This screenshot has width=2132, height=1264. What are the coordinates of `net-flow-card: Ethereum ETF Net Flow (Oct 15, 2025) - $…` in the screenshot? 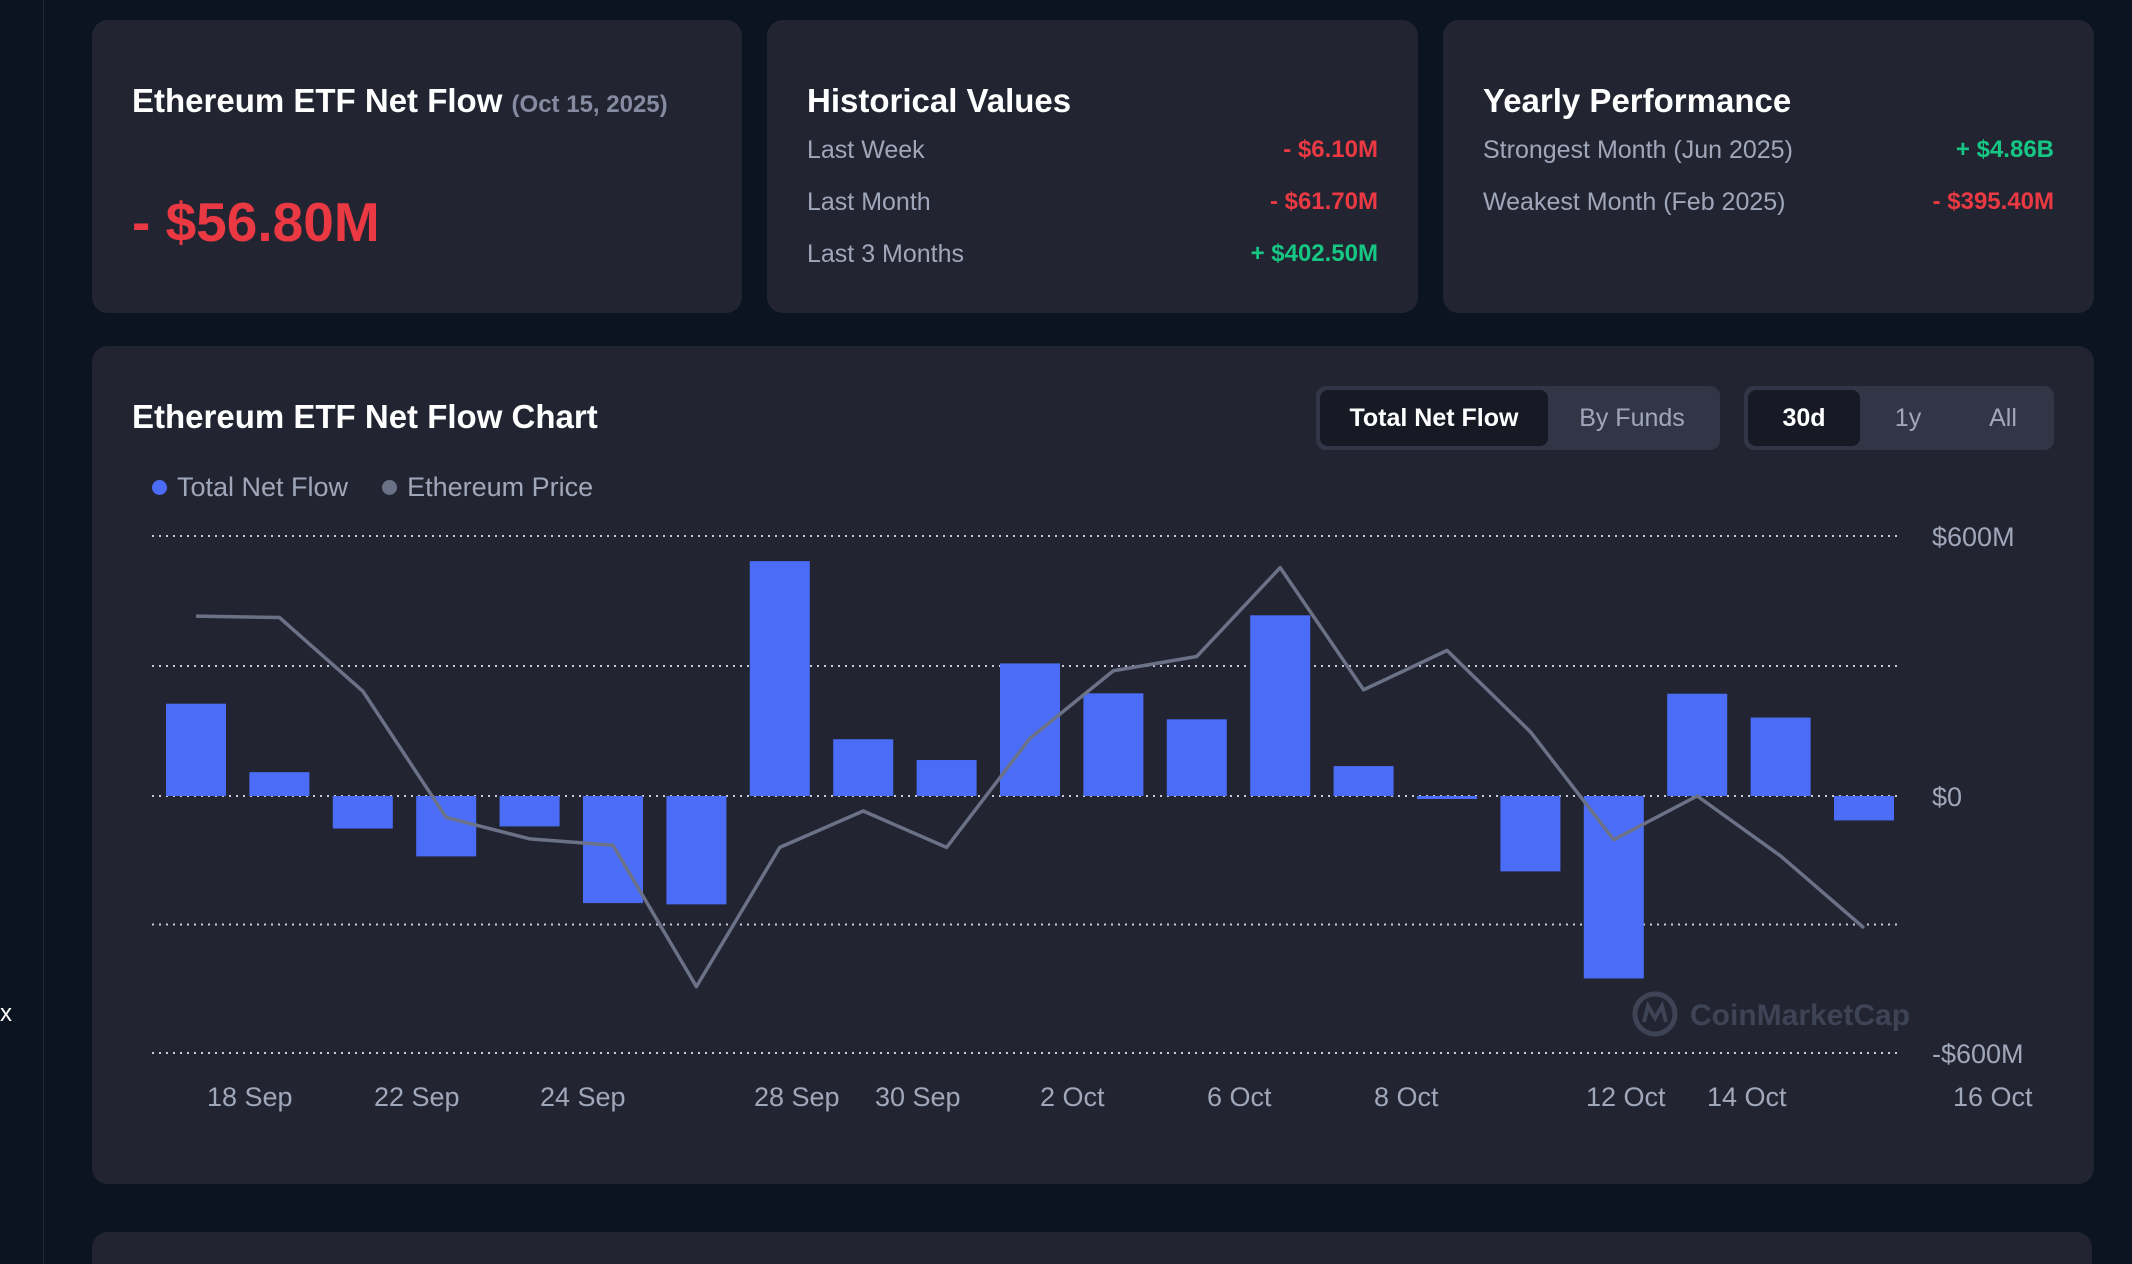 It's located at (417, 166).